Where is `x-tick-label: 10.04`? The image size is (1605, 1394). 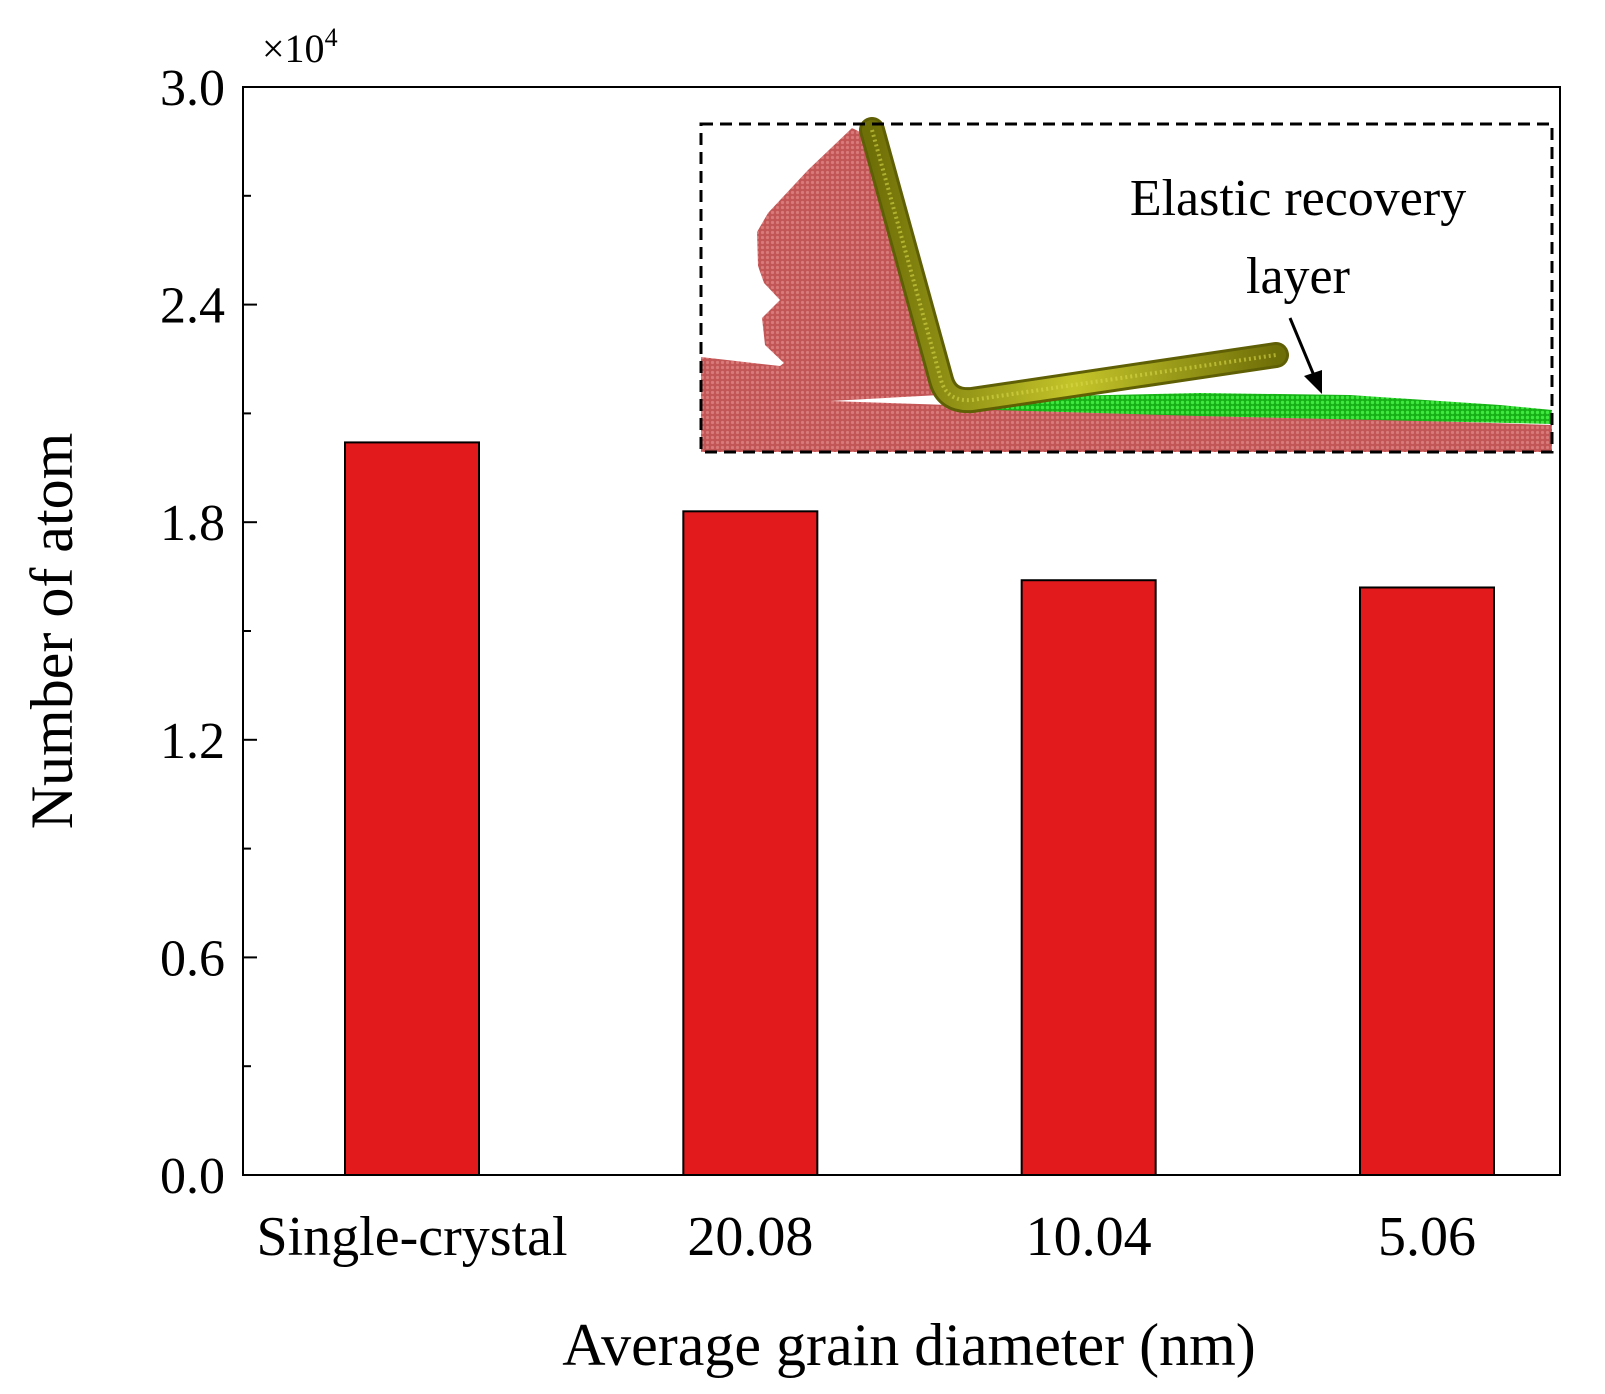
x-tick-label: 10.04 is located at coordinates (1089, 1237).